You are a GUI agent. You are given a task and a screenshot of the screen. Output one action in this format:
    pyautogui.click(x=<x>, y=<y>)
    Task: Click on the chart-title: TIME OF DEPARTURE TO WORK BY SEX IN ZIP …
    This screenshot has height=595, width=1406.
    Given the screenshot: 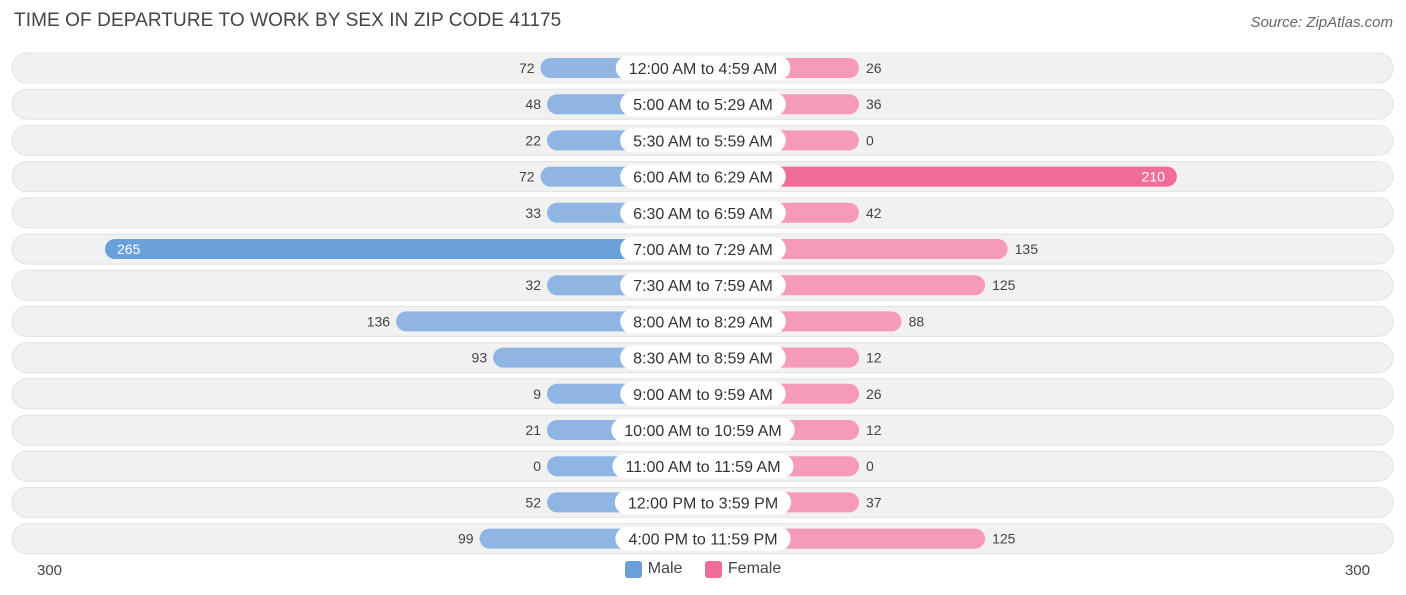 What is the action you would take?
    pyautogui.click(x=288, y=20)
    